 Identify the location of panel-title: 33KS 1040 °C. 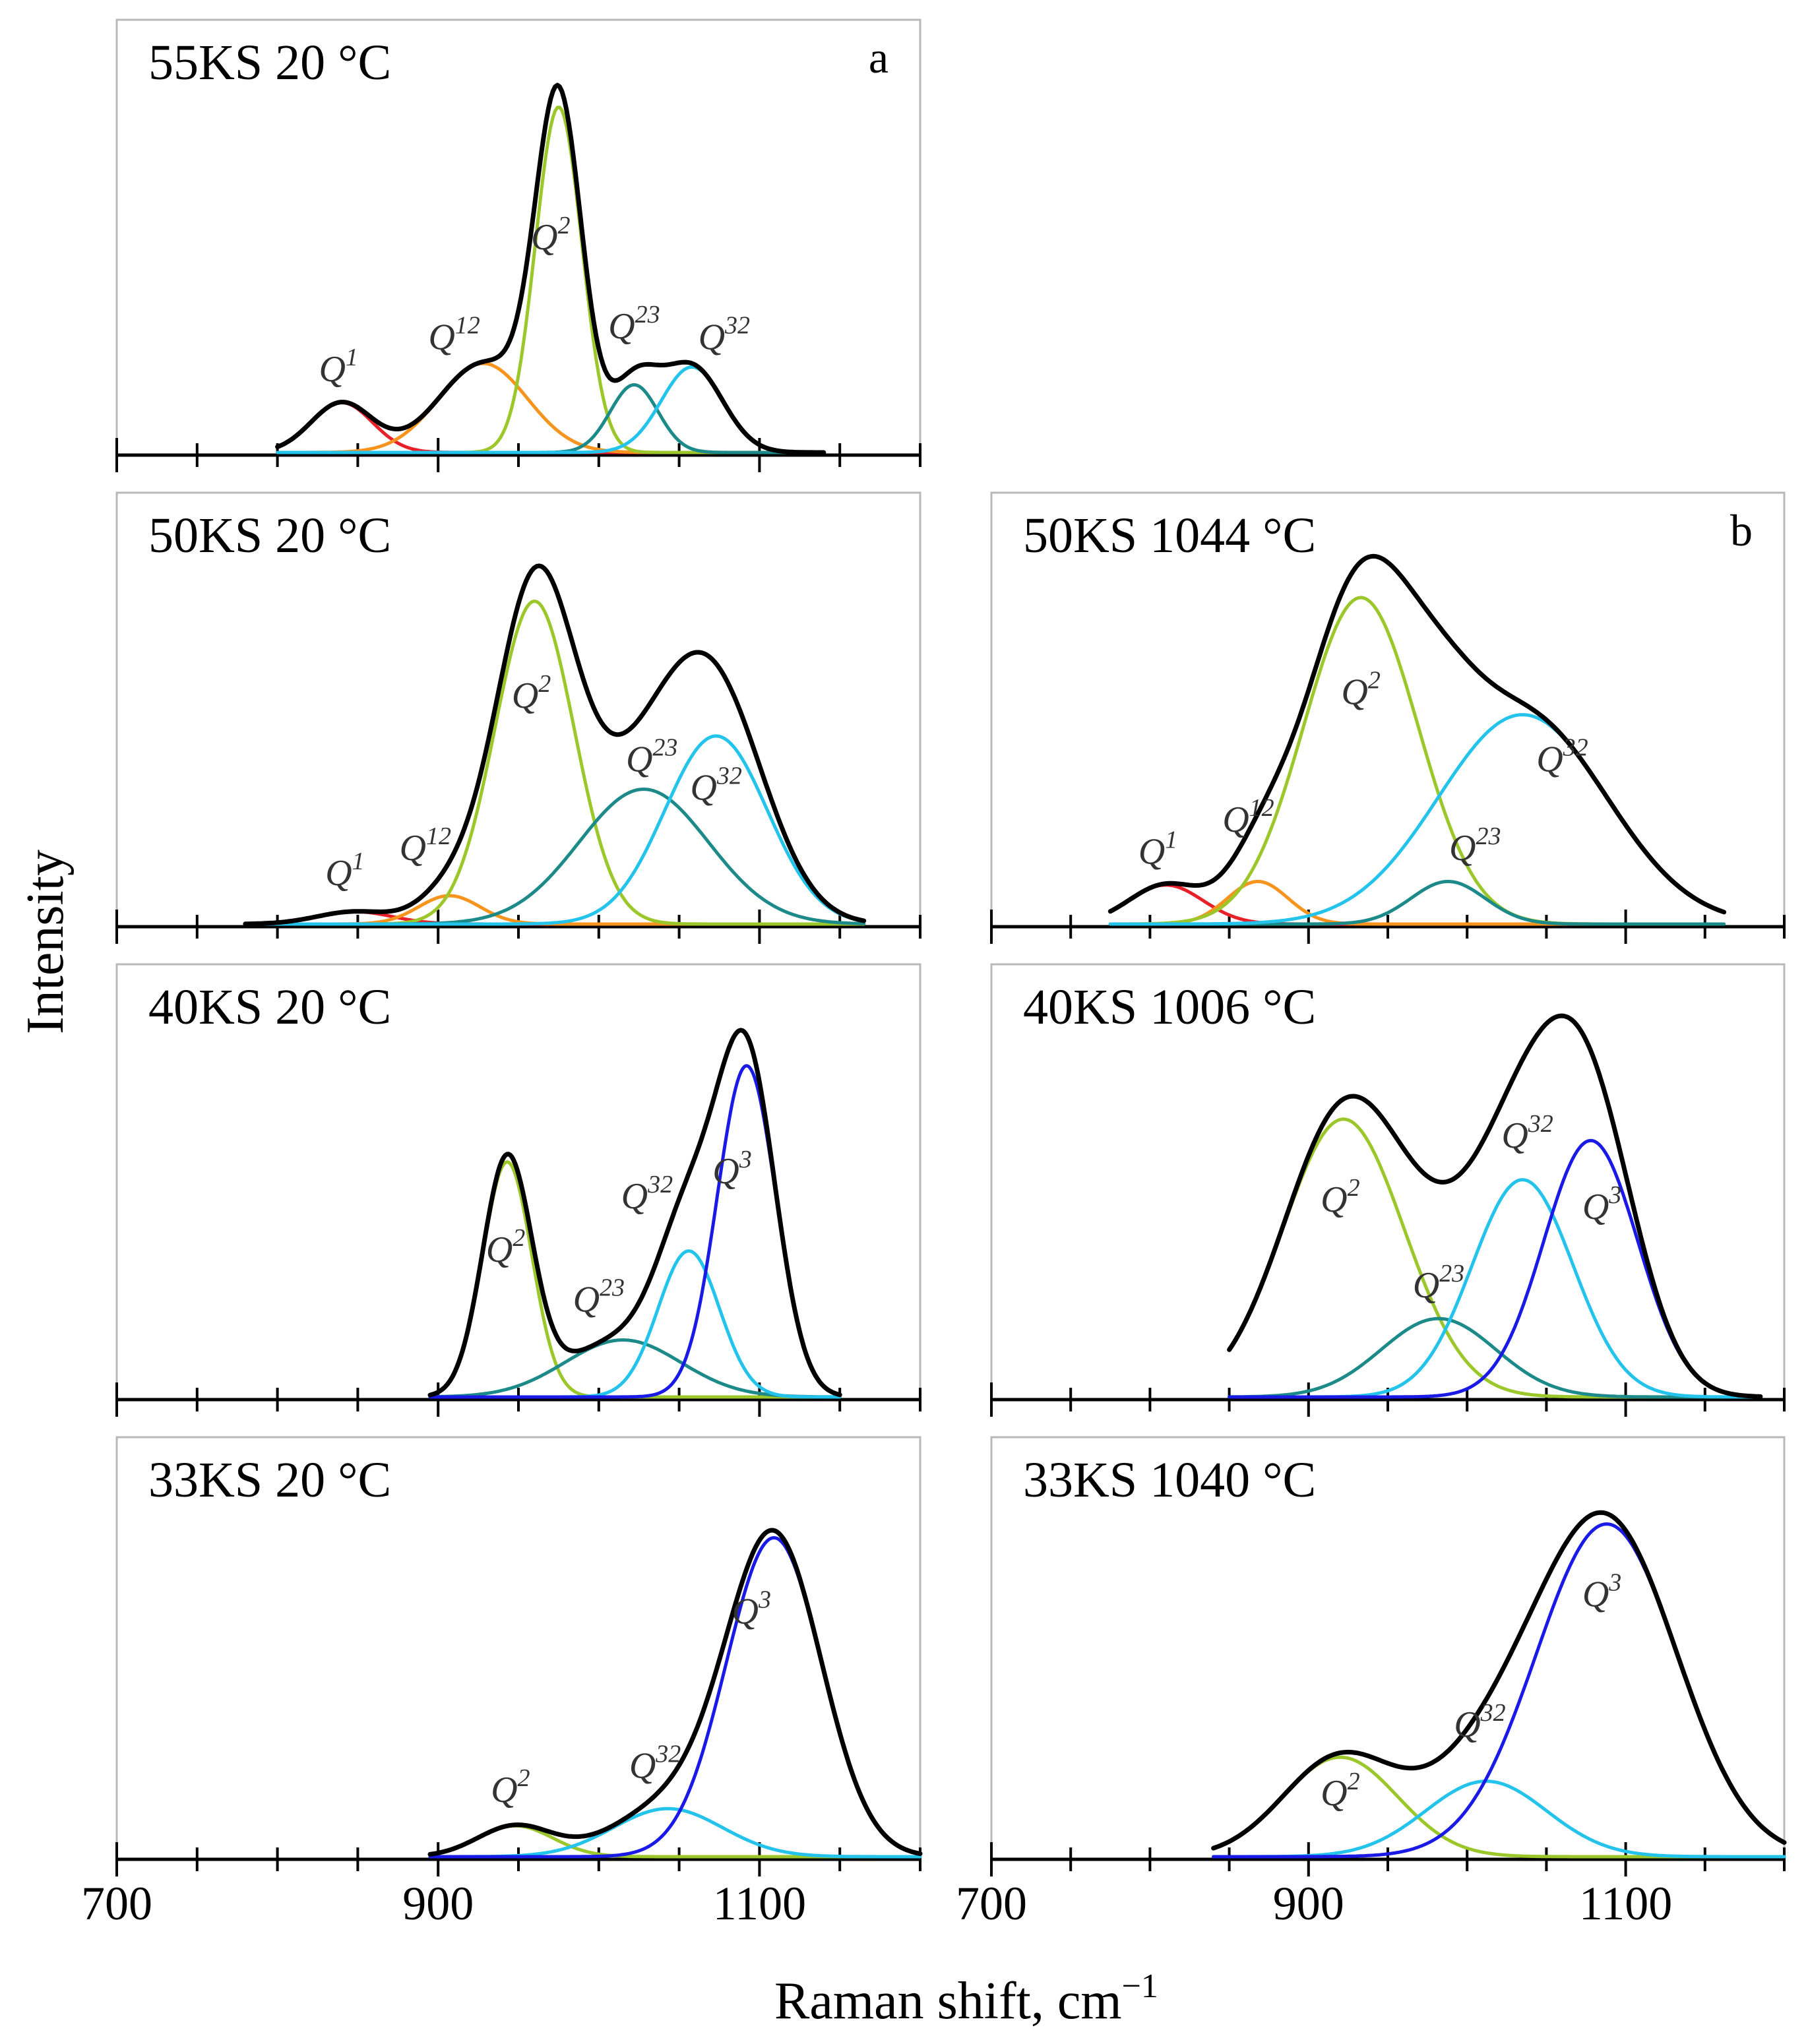
(1169, 1480).